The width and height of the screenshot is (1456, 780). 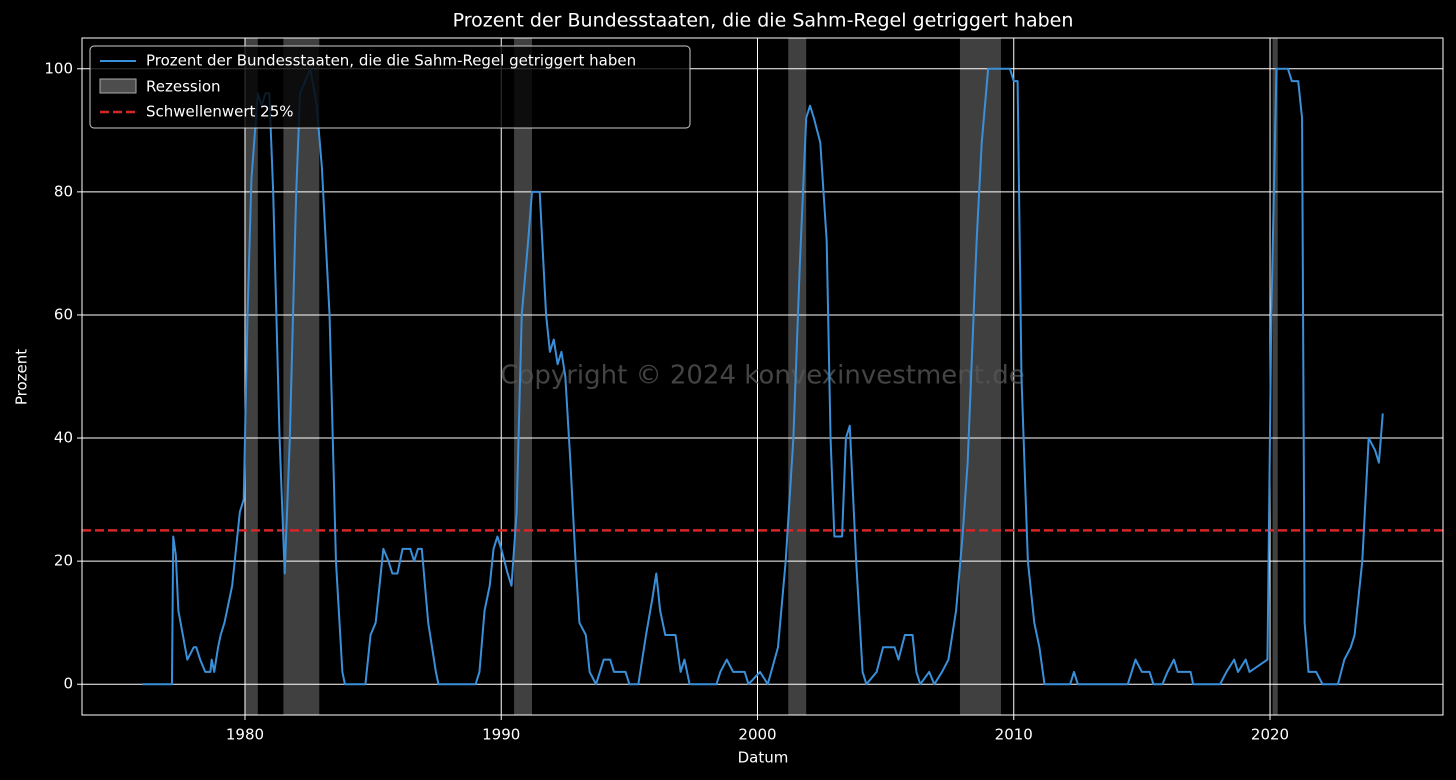 What do you see at coordinates (763, 758) in the screenshot?
I see `x-axis-label: Datum` at bounding box center [763, 758].